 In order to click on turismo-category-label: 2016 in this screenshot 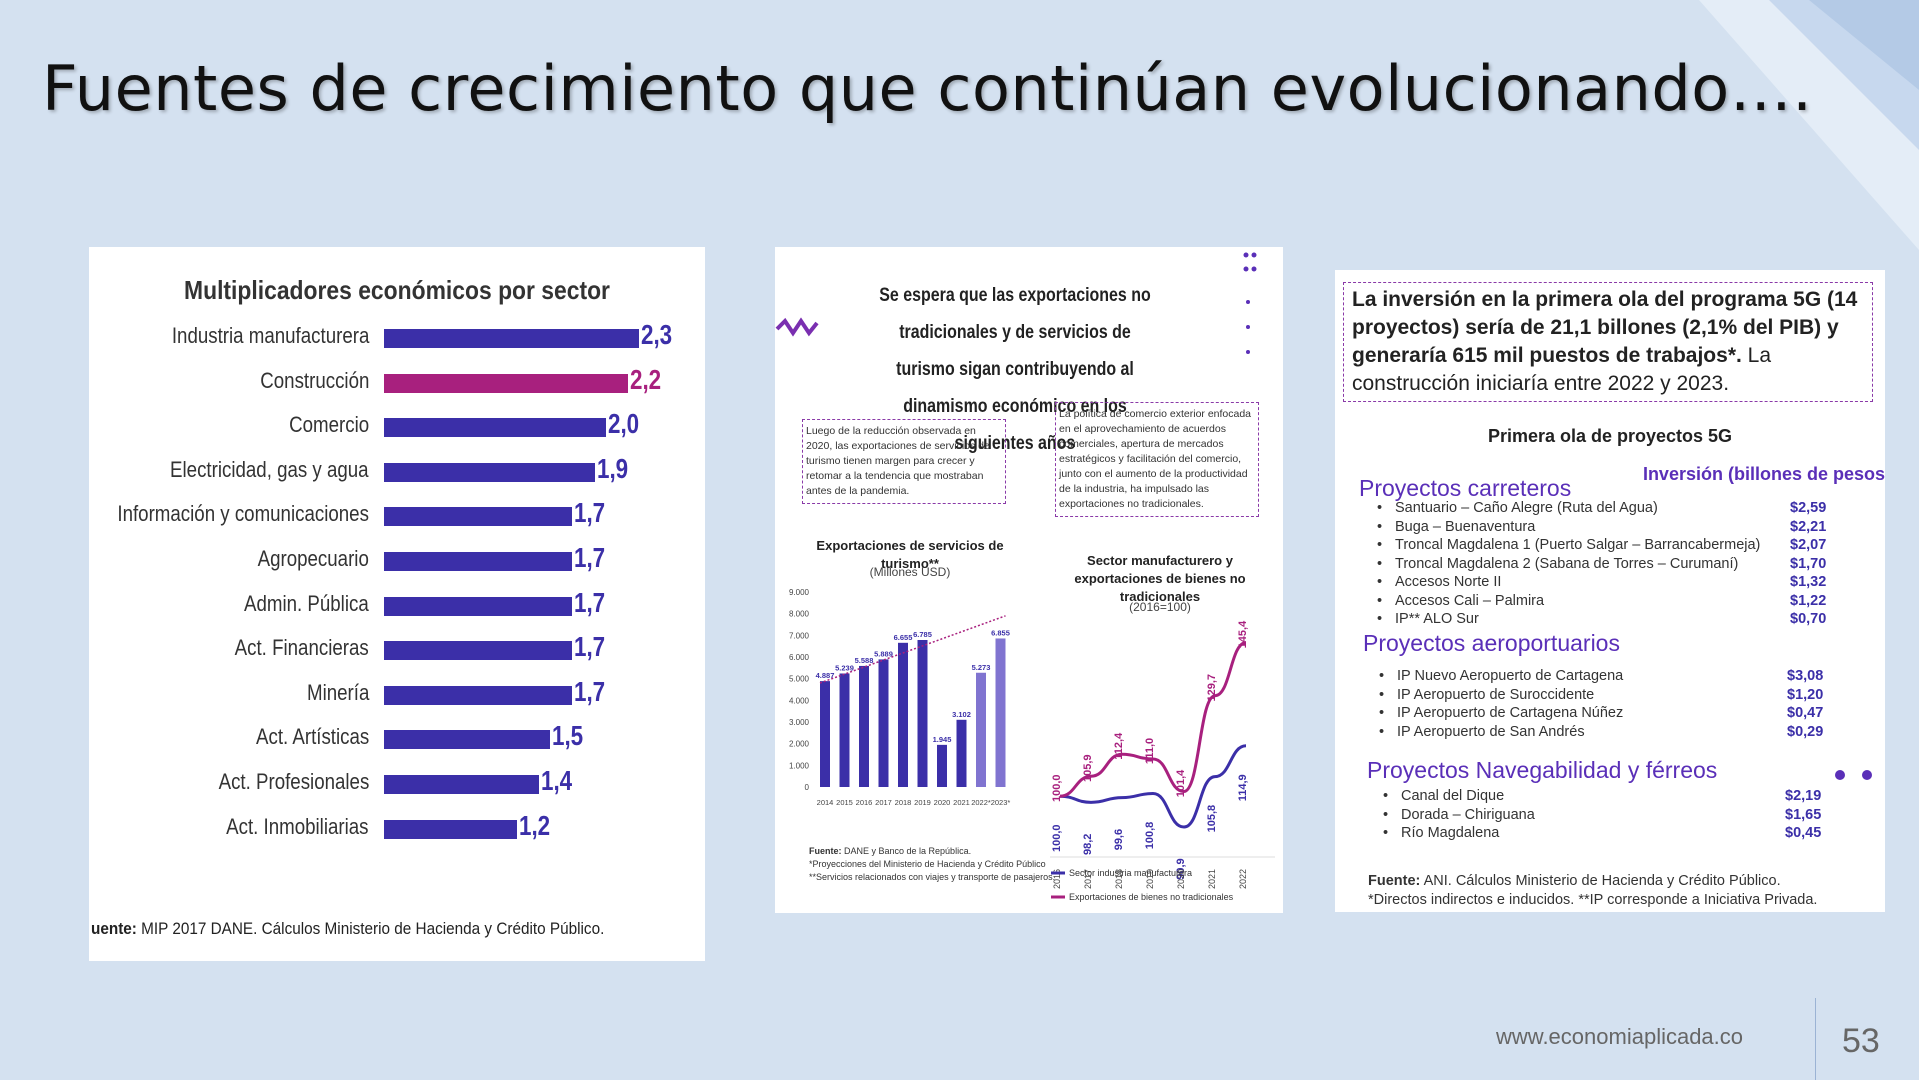, I will do `click(864, 802)`.